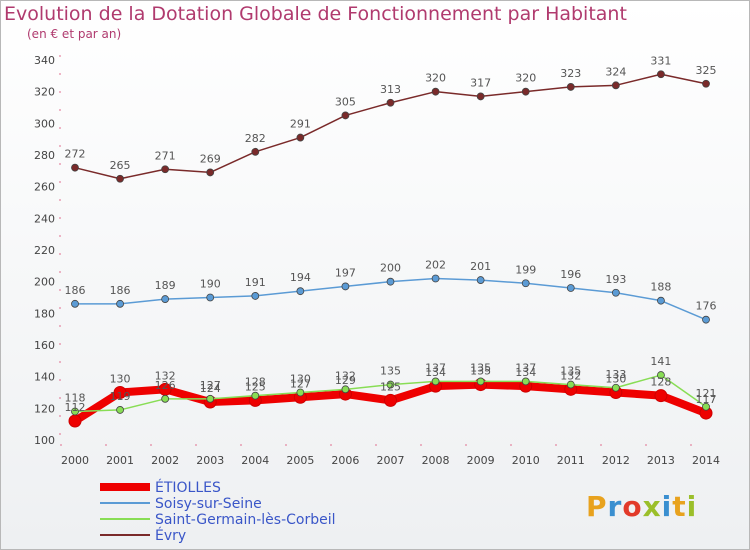 Image resolution: width=750 pixels, height=550 pixels. I want to click on y-tick-label: 240, so click(44, 218).